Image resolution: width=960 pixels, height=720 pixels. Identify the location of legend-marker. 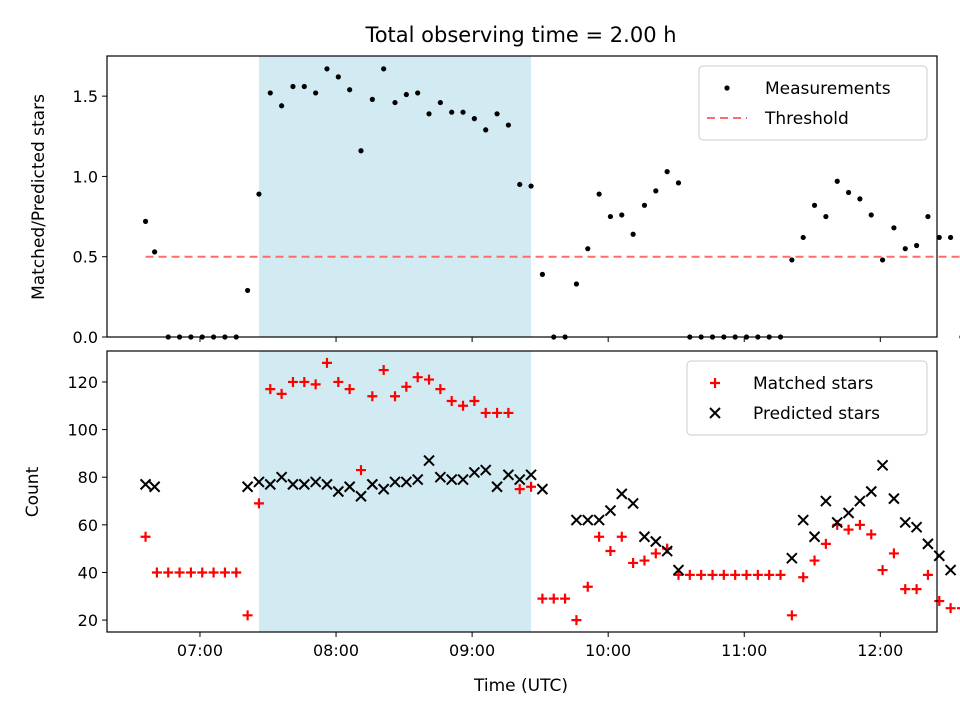
(715, 383).